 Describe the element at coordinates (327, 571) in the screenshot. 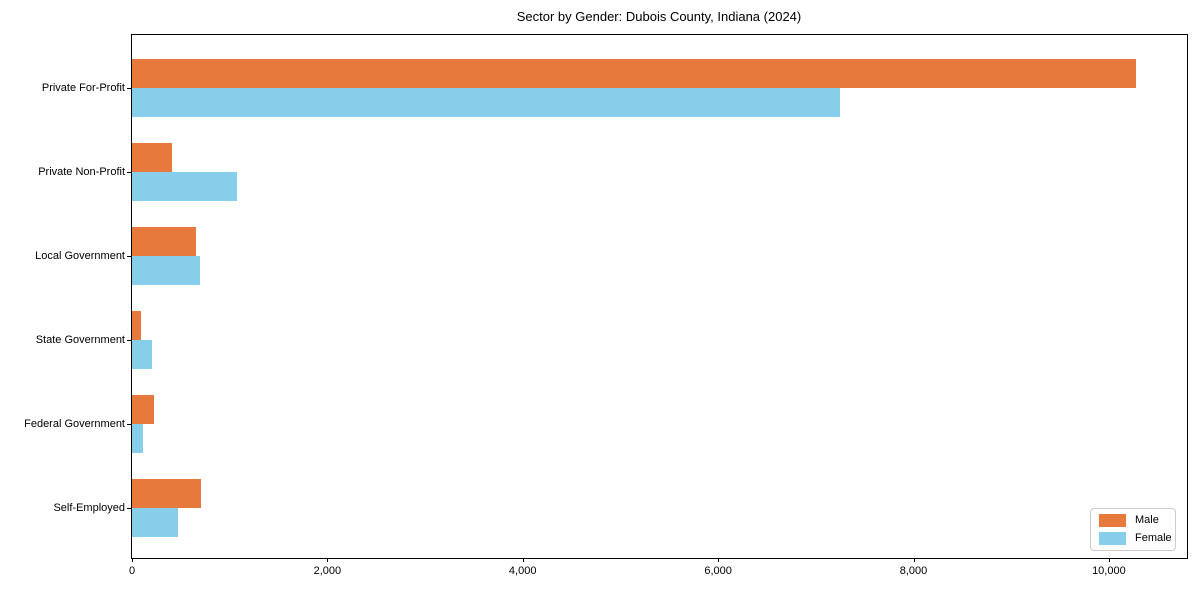

I see `x-tick-label: 2,000` at that location.